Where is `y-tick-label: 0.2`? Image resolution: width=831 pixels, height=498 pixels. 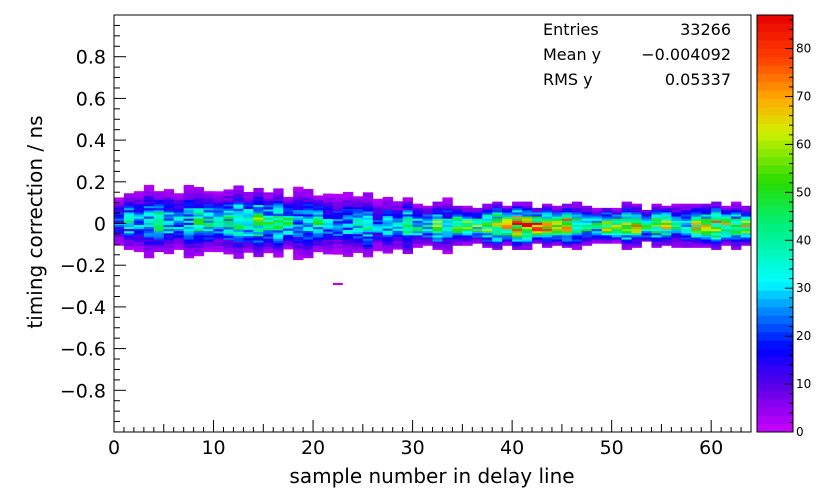
y-tick-label: 0.2 is located at coordinates (91, 183).